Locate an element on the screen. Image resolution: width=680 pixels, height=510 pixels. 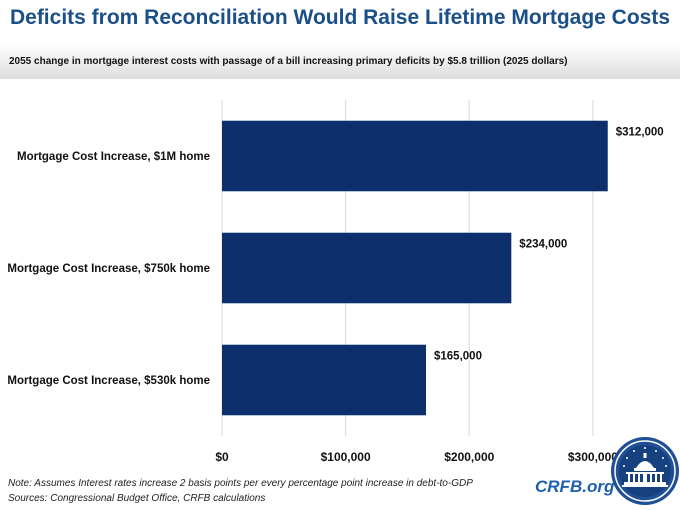
x-tick-label: $100,000 is located at coordinates (346, 457).